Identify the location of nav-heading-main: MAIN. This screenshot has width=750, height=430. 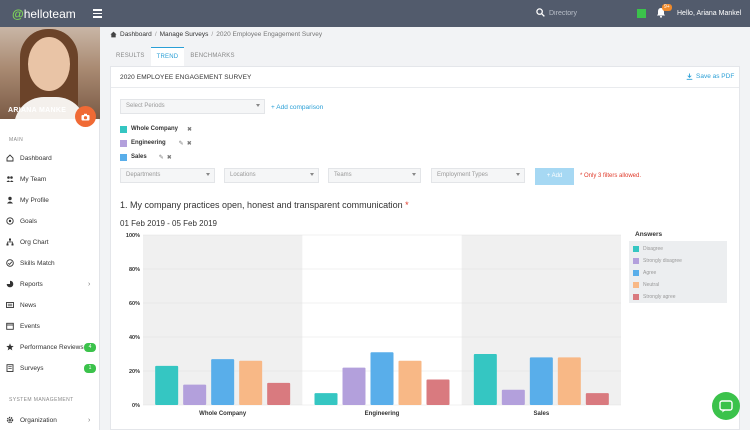
(16, 140).